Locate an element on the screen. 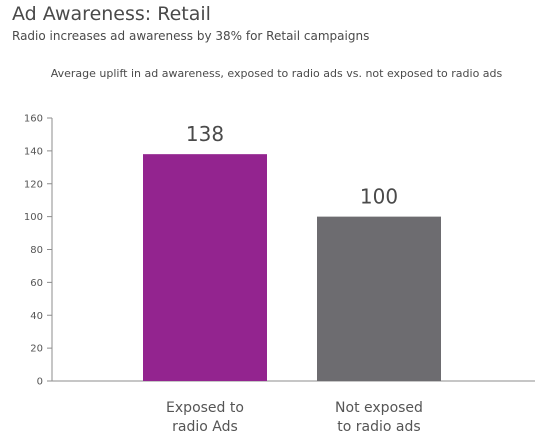  y-tick-label: 160 is located at coordinates (33, 119).